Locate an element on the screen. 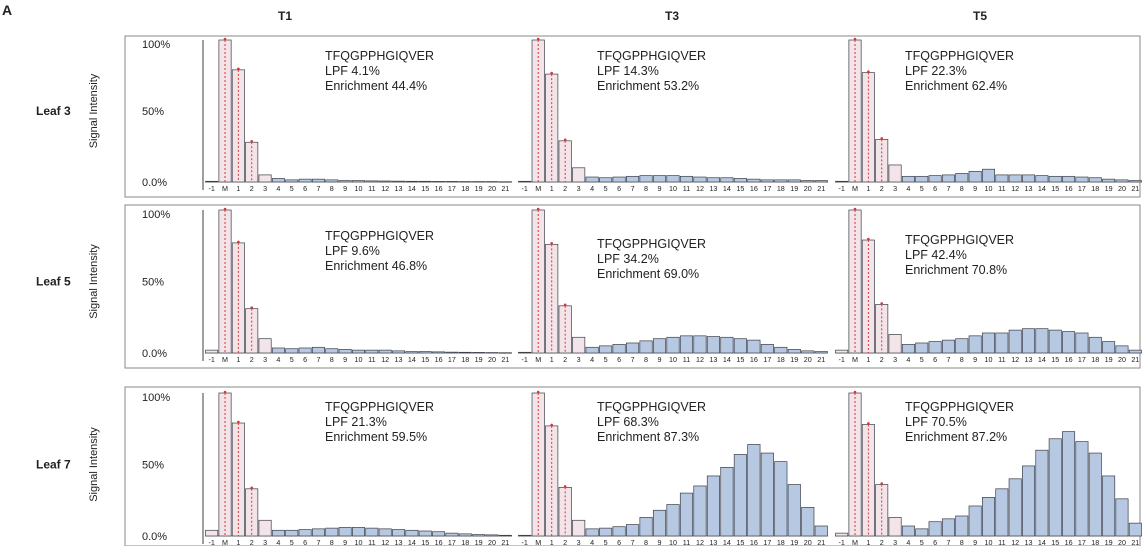 Image resolution: width=1142 pixels, height=546 pixels. y-axis-label: Signal Intensity is located at coordinates (94, 110).